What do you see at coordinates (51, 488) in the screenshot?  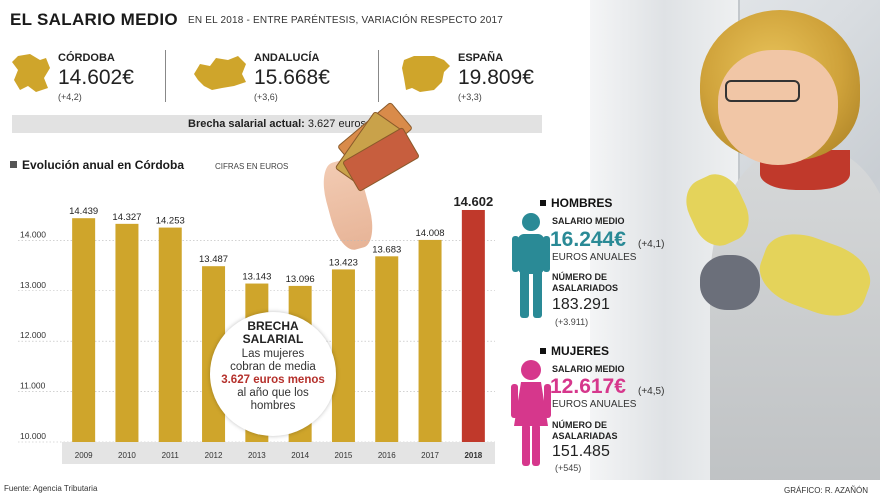 I see `source-note: Fuente: Agencia Tributaria` at bounding box center [51, 488].